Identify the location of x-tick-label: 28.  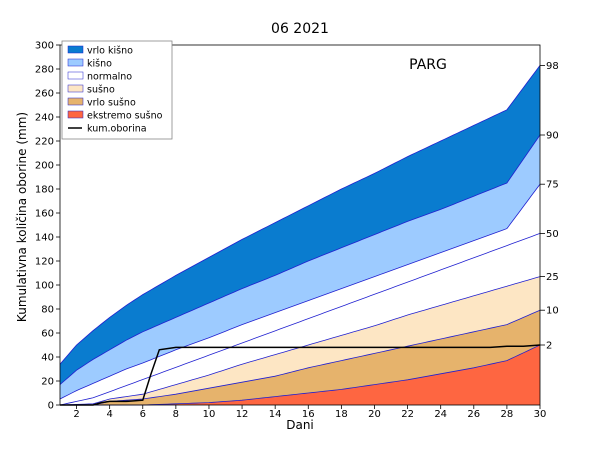
(507, 414).